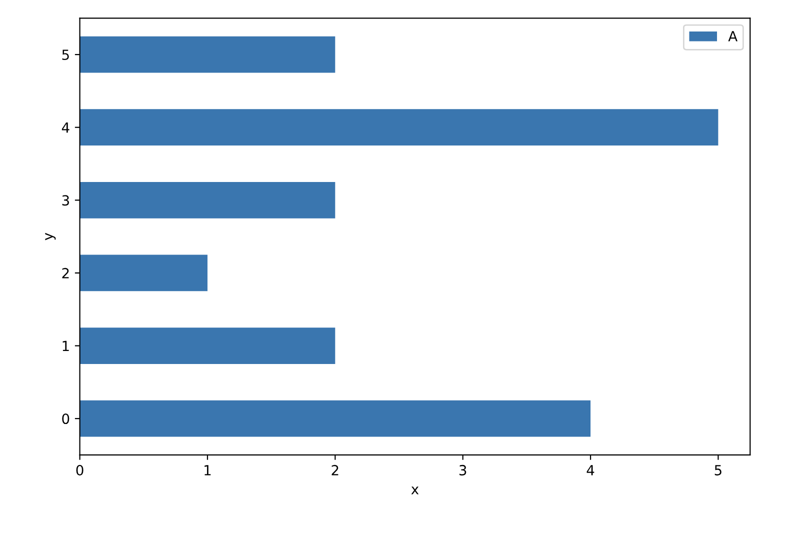 This screenshot has height=534, width=798. Describe the element at coordinates (733, 36) in the screenshot. I see `legend-label: A` at that location.